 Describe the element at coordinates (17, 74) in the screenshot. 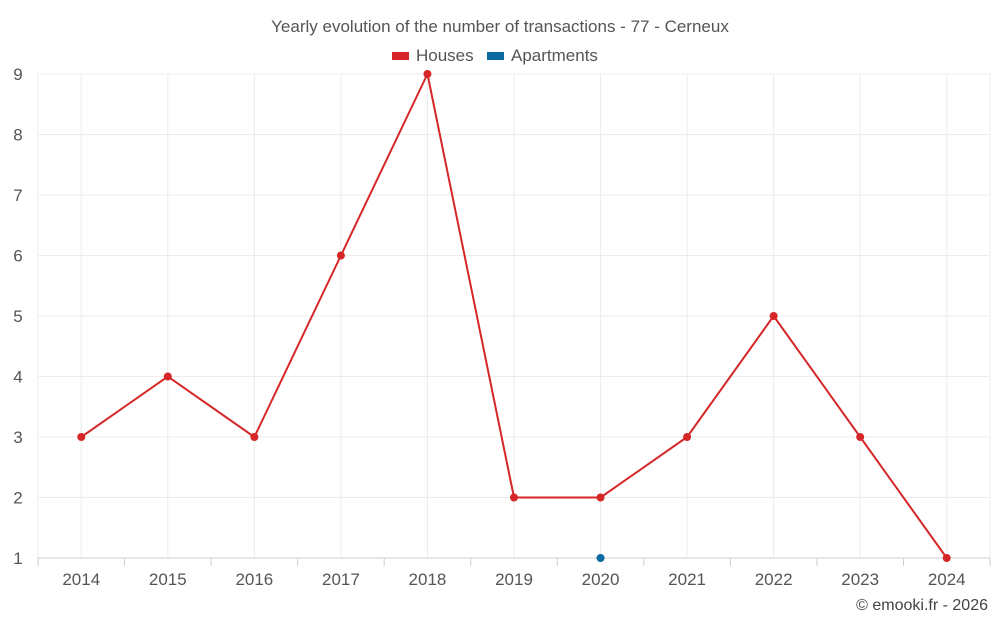

I see `y-tick-label: 9` at that location.